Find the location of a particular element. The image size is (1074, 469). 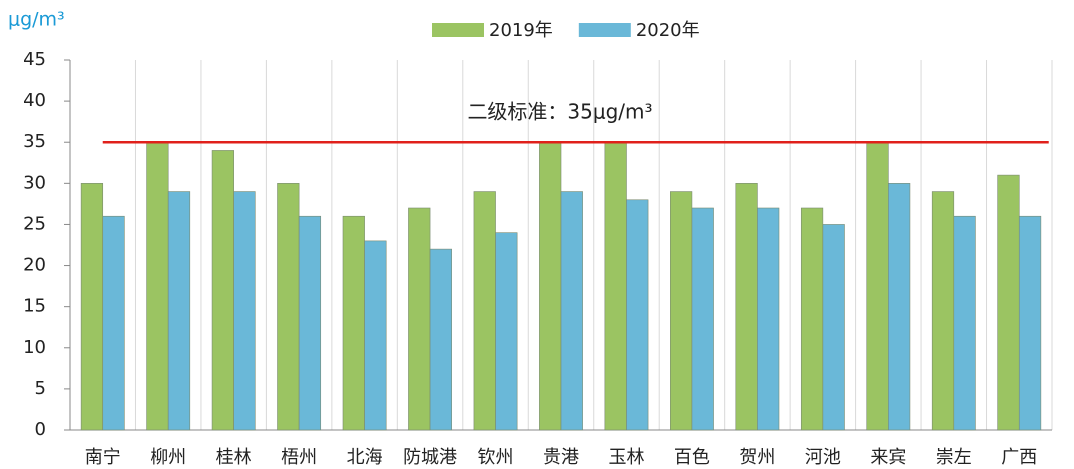

y-tick-label: 5 is located at coordinates (40, 388).